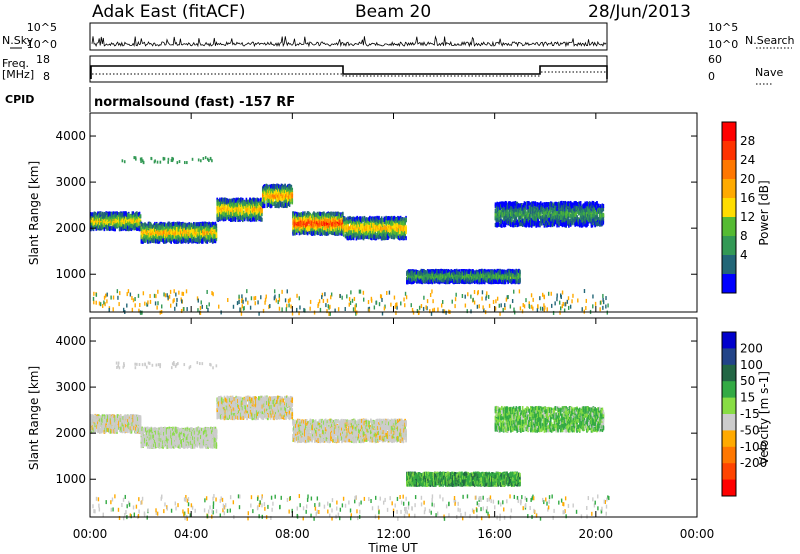  Describe the element at coordinates (348, 69) in the screenshot. I see `freq-panel-frame` at that location.